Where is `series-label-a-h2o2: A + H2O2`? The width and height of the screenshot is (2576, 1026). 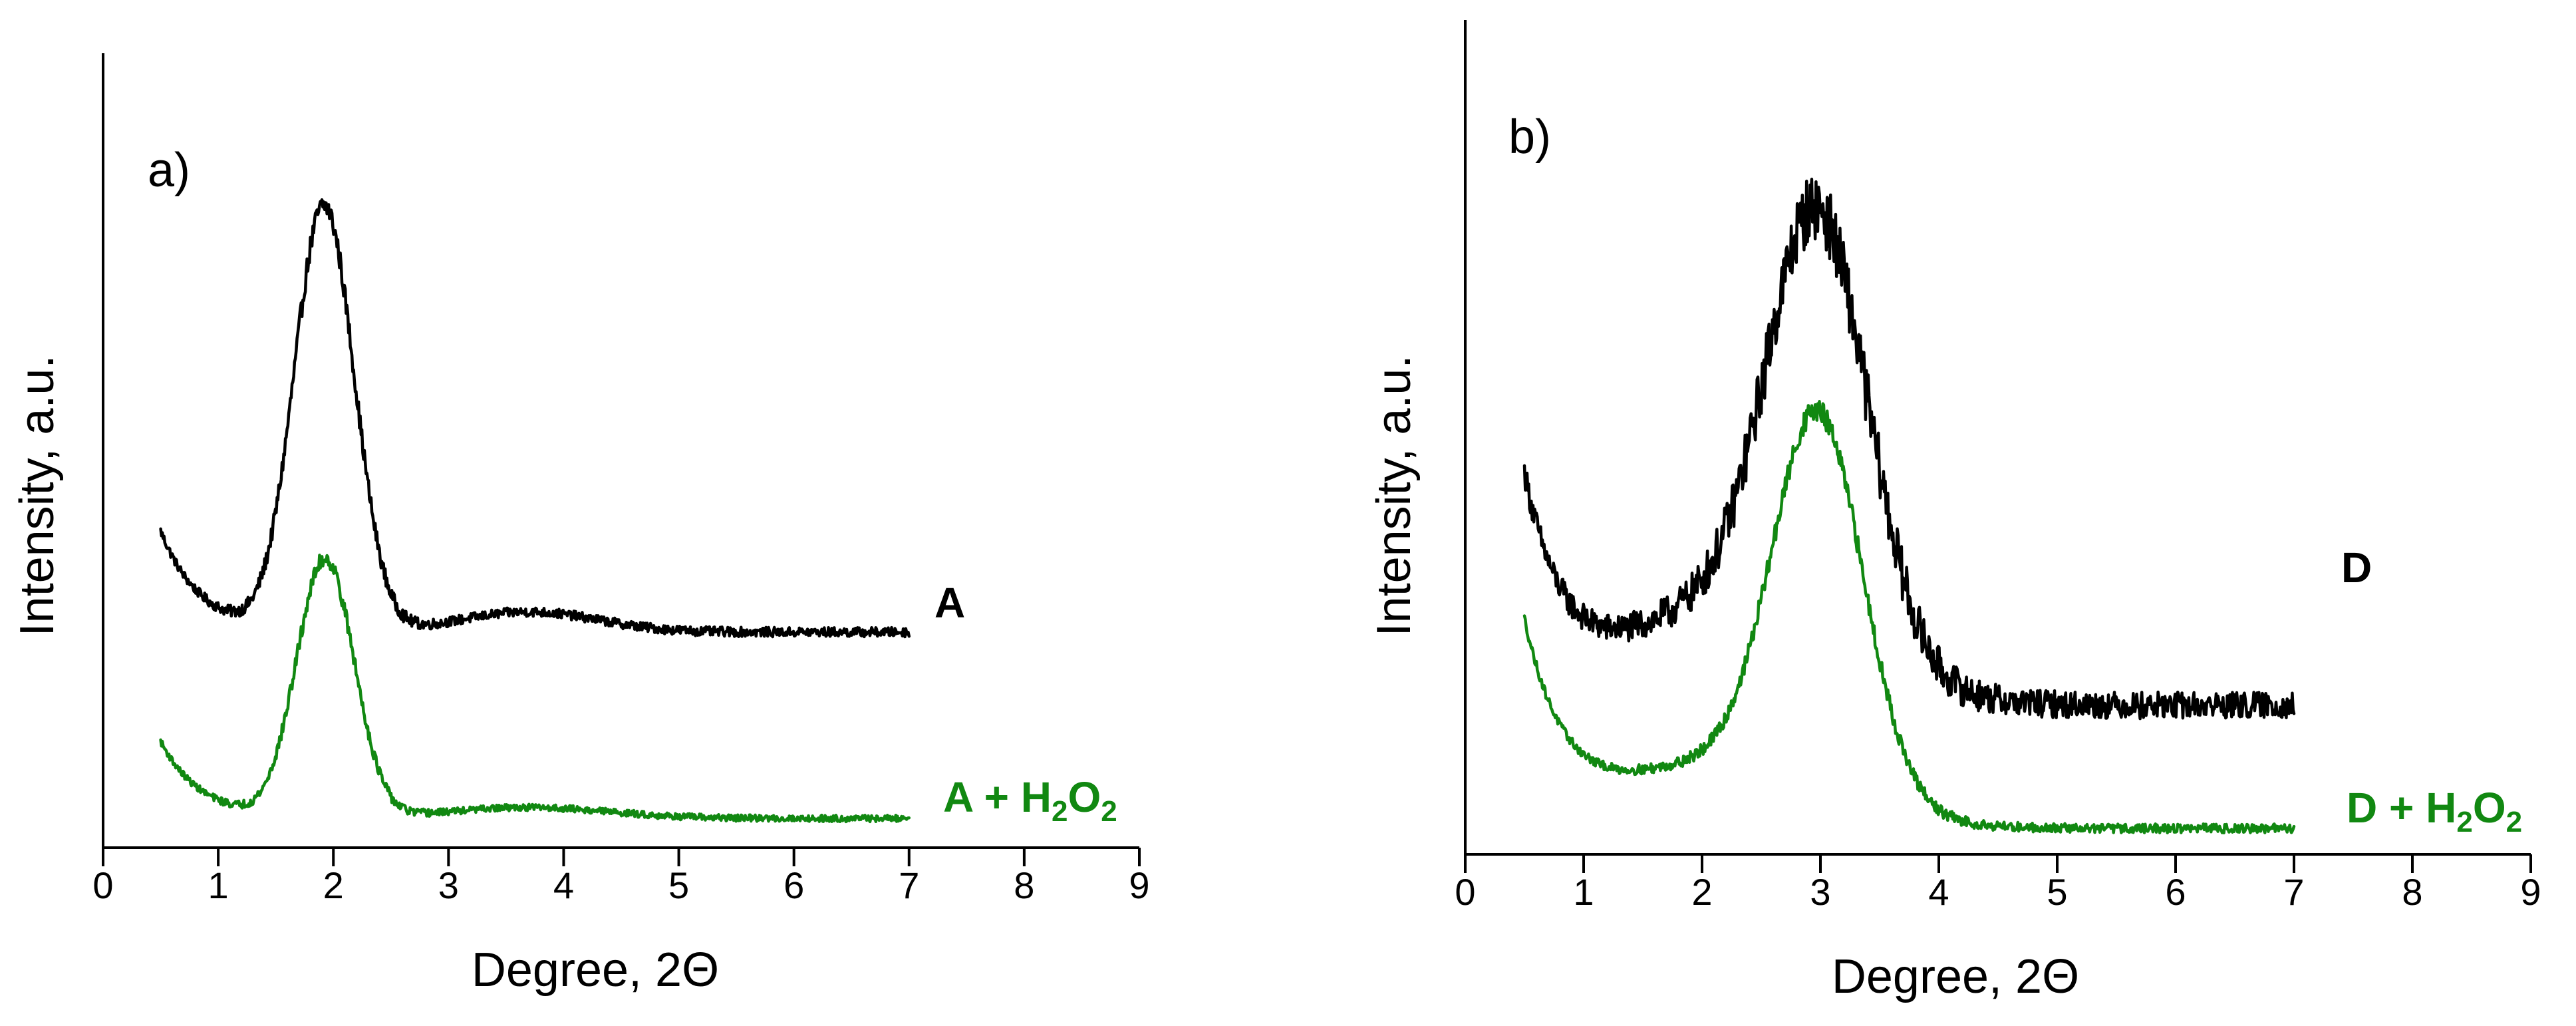
series-label-a-h2o2: A + H2O2 is located at coordinates (1030, 800).